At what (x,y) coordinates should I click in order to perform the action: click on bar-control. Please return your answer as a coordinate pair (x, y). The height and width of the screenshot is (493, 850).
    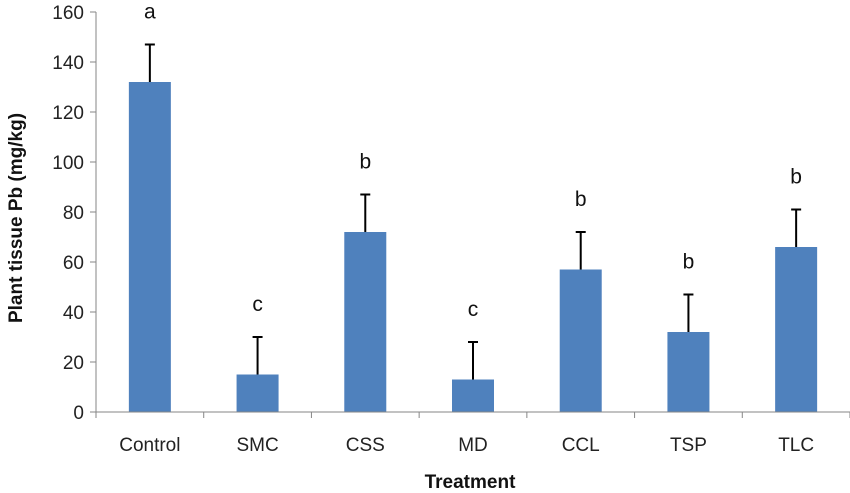
    Looking at the image, I should click on (149, 247).